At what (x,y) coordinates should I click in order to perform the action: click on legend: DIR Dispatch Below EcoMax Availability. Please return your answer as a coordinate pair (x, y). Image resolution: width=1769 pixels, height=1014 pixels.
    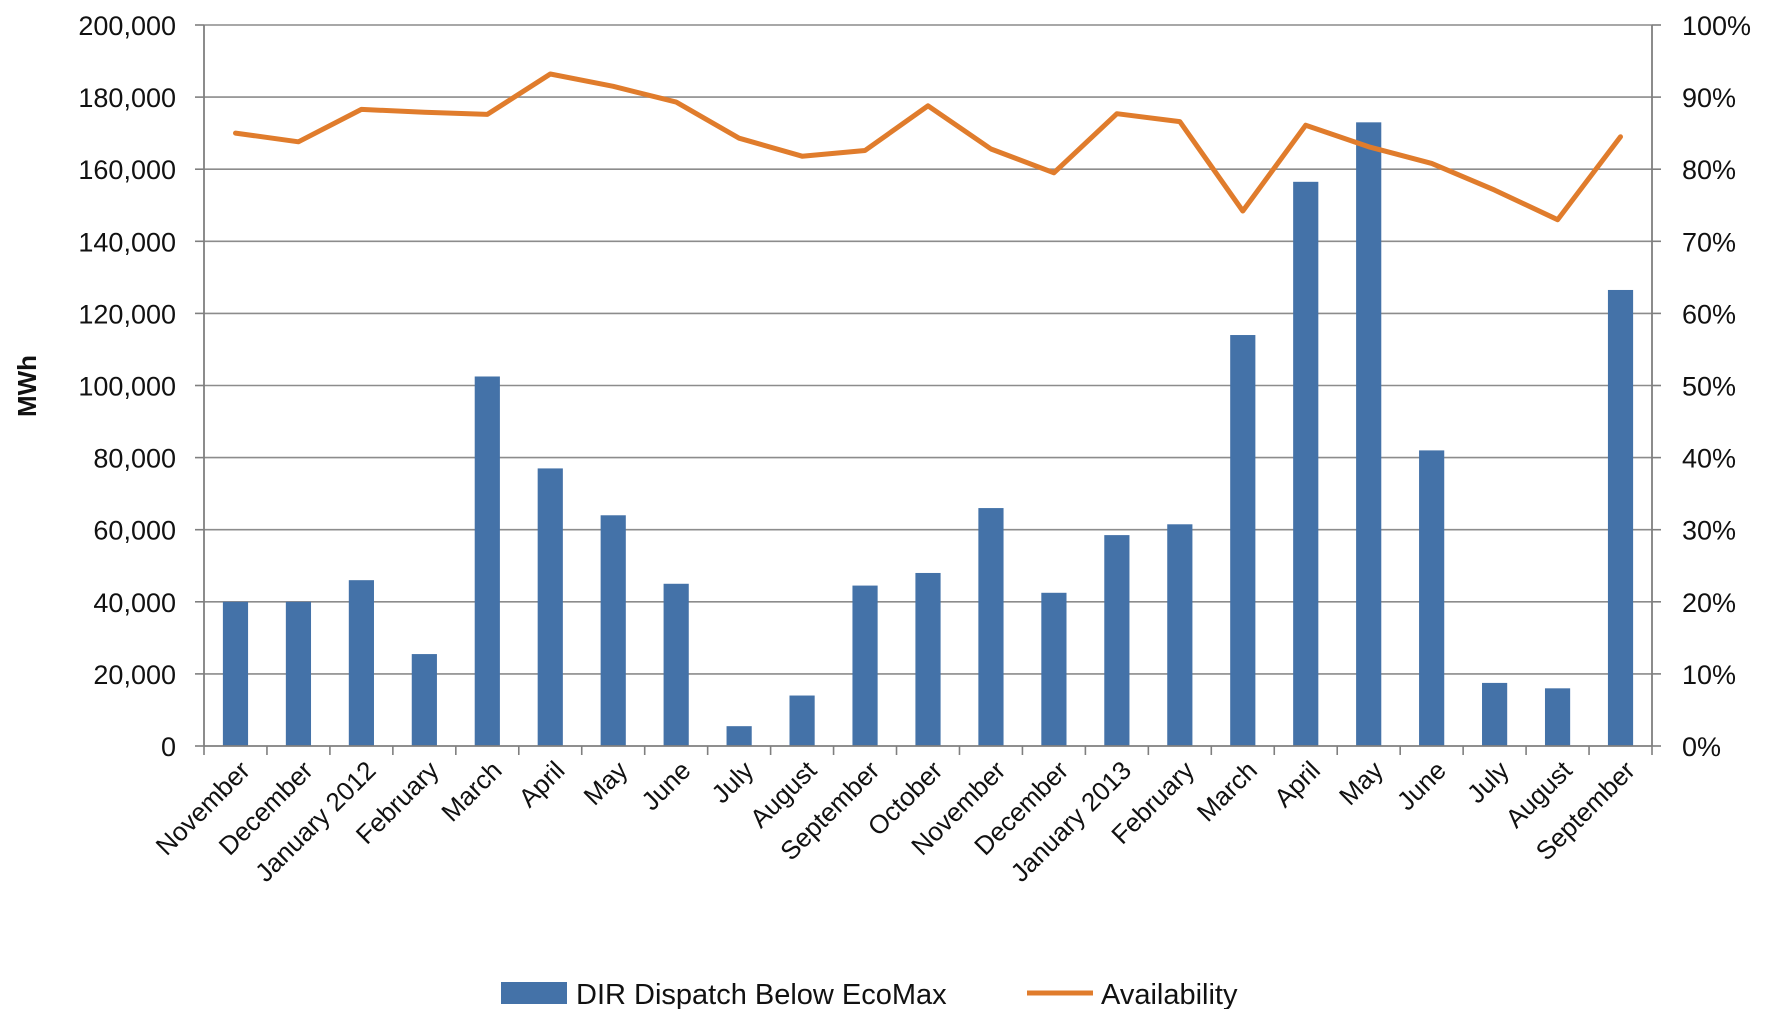
    Looking at the image, I should click on (869, 995).